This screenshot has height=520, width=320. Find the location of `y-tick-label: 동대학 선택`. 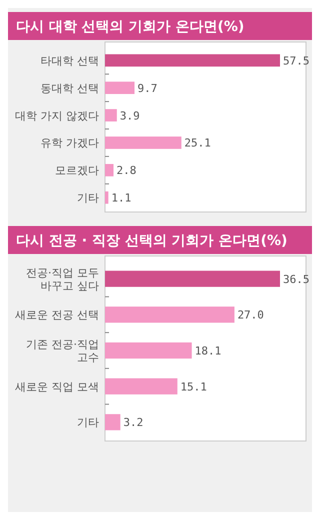

y-tick-label: 동대학 선택 is located at coordinates (69, 88).